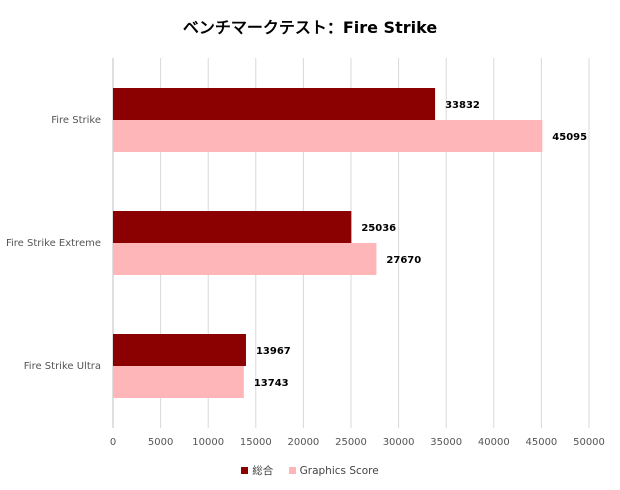 Image resolution: width=620 pixels, height=490 pixels. Describe the element at coordinates (256, 442) in the screenshot. I see `x-tick-label-3: 15000` at that location.